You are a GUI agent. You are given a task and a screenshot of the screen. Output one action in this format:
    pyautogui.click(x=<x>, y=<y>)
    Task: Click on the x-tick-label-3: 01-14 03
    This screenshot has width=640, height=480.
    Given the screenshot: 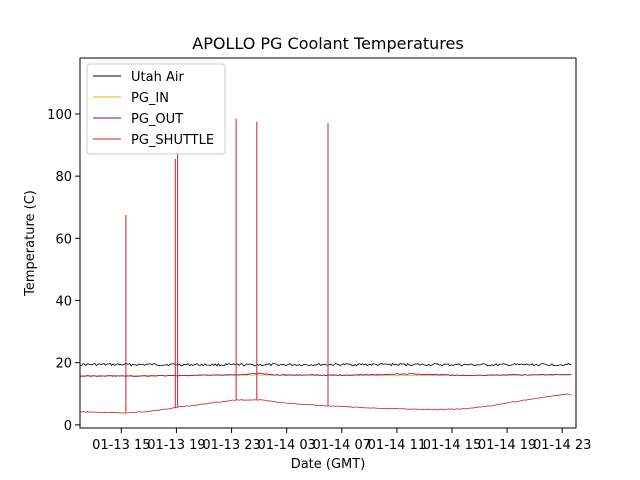 What is the action you would take?
    pyautogui.click(x=286, y=445)
    